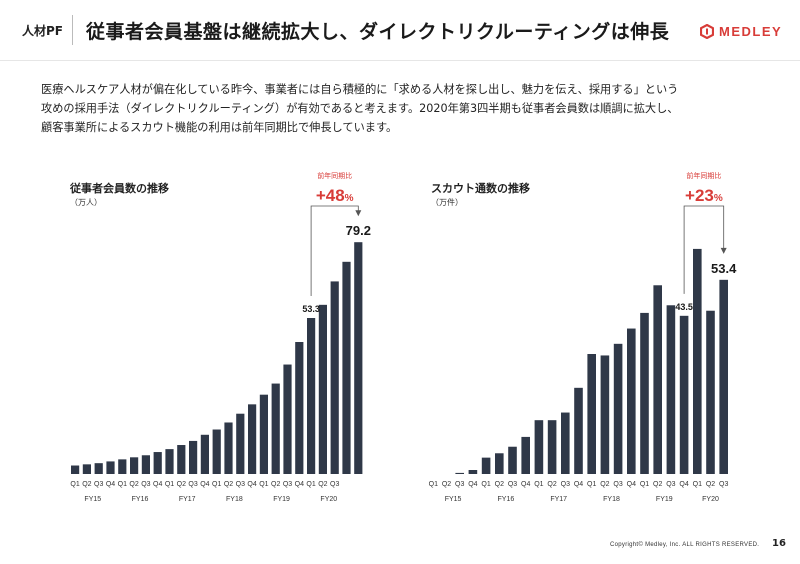 Image resolution: width=800 pixels, height=564 pixels. What do you see at coordinates (92, 499) in the screenshot?
I see `fiscal-year-label: FY15` at bounding box center [92, 499].